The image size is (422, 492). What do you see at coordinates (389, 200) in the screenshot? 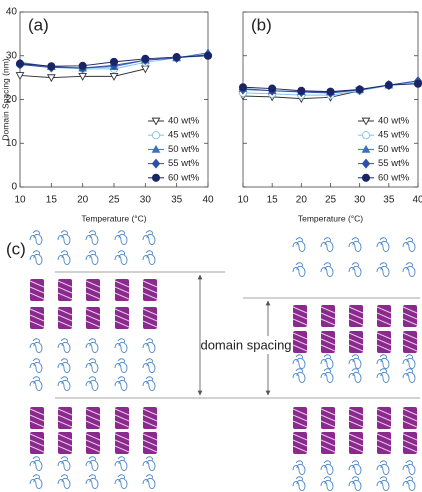
I see `x-tick-label: 35` at bounding box center [389, 200].